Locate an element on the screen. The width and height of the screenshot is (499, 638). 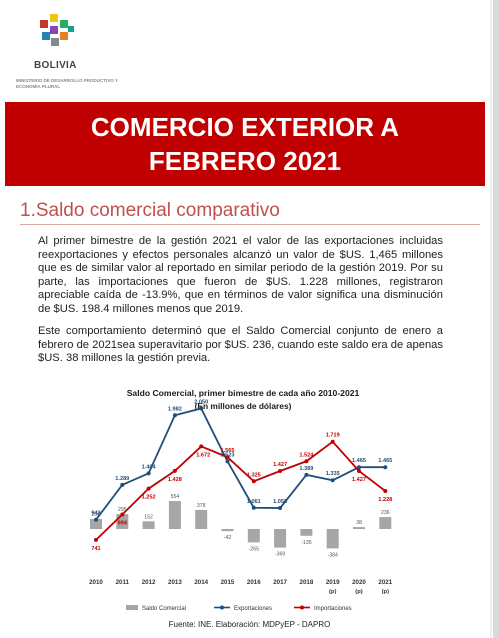
bar-label-2013: 554 is located at coordinates (175, 497).